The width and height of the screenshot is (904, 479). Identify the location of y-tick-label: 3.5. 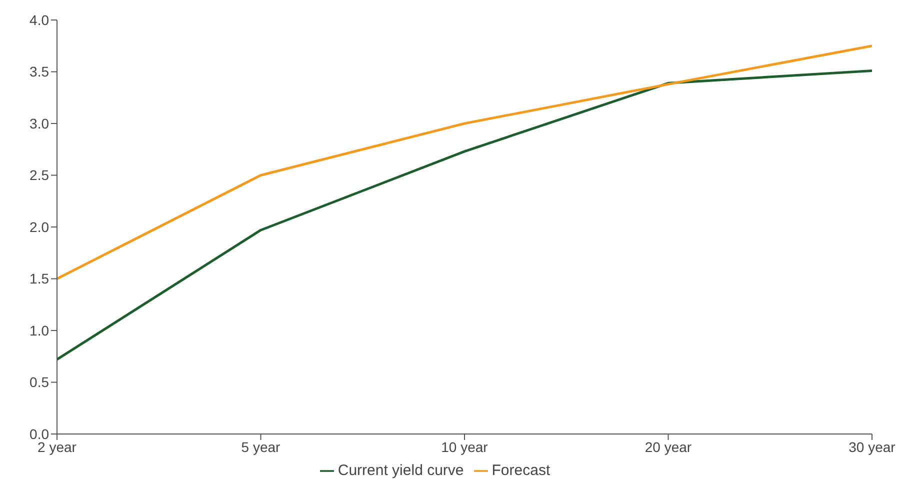
(40, 72).